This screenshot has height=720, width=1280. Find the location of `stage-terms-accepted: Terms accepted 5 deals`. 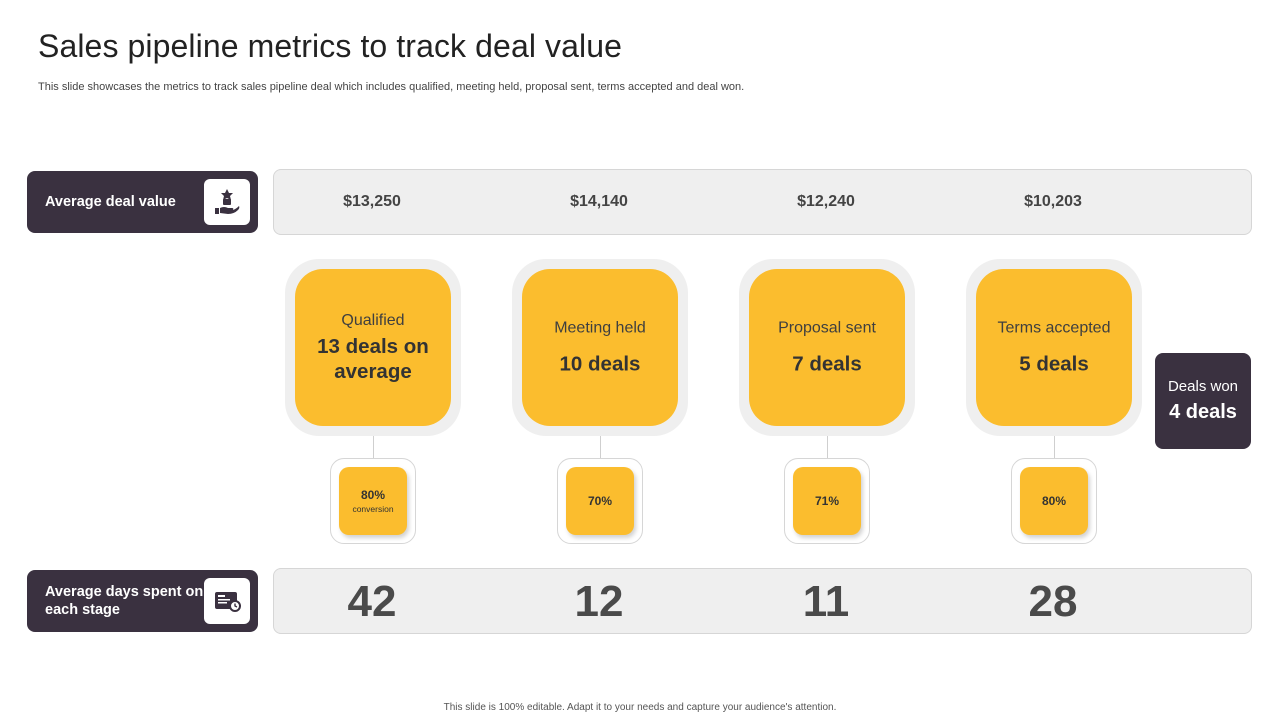

stage-terms-accepted: Terms accepted 5 deals is located at coordinates (1054, 347).